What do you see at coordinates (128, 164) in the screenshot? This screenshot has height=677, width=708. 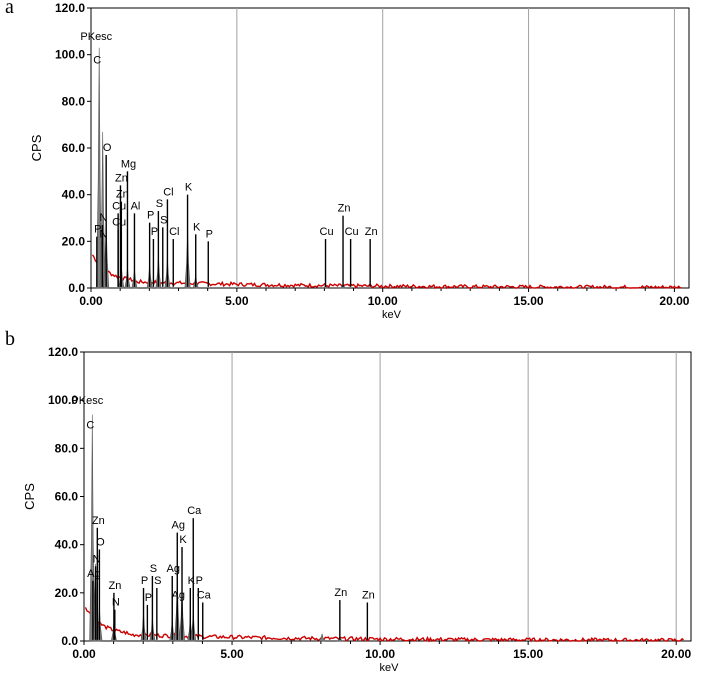 I see `element-marker-label: Mg` at bounding box center [128, 164].